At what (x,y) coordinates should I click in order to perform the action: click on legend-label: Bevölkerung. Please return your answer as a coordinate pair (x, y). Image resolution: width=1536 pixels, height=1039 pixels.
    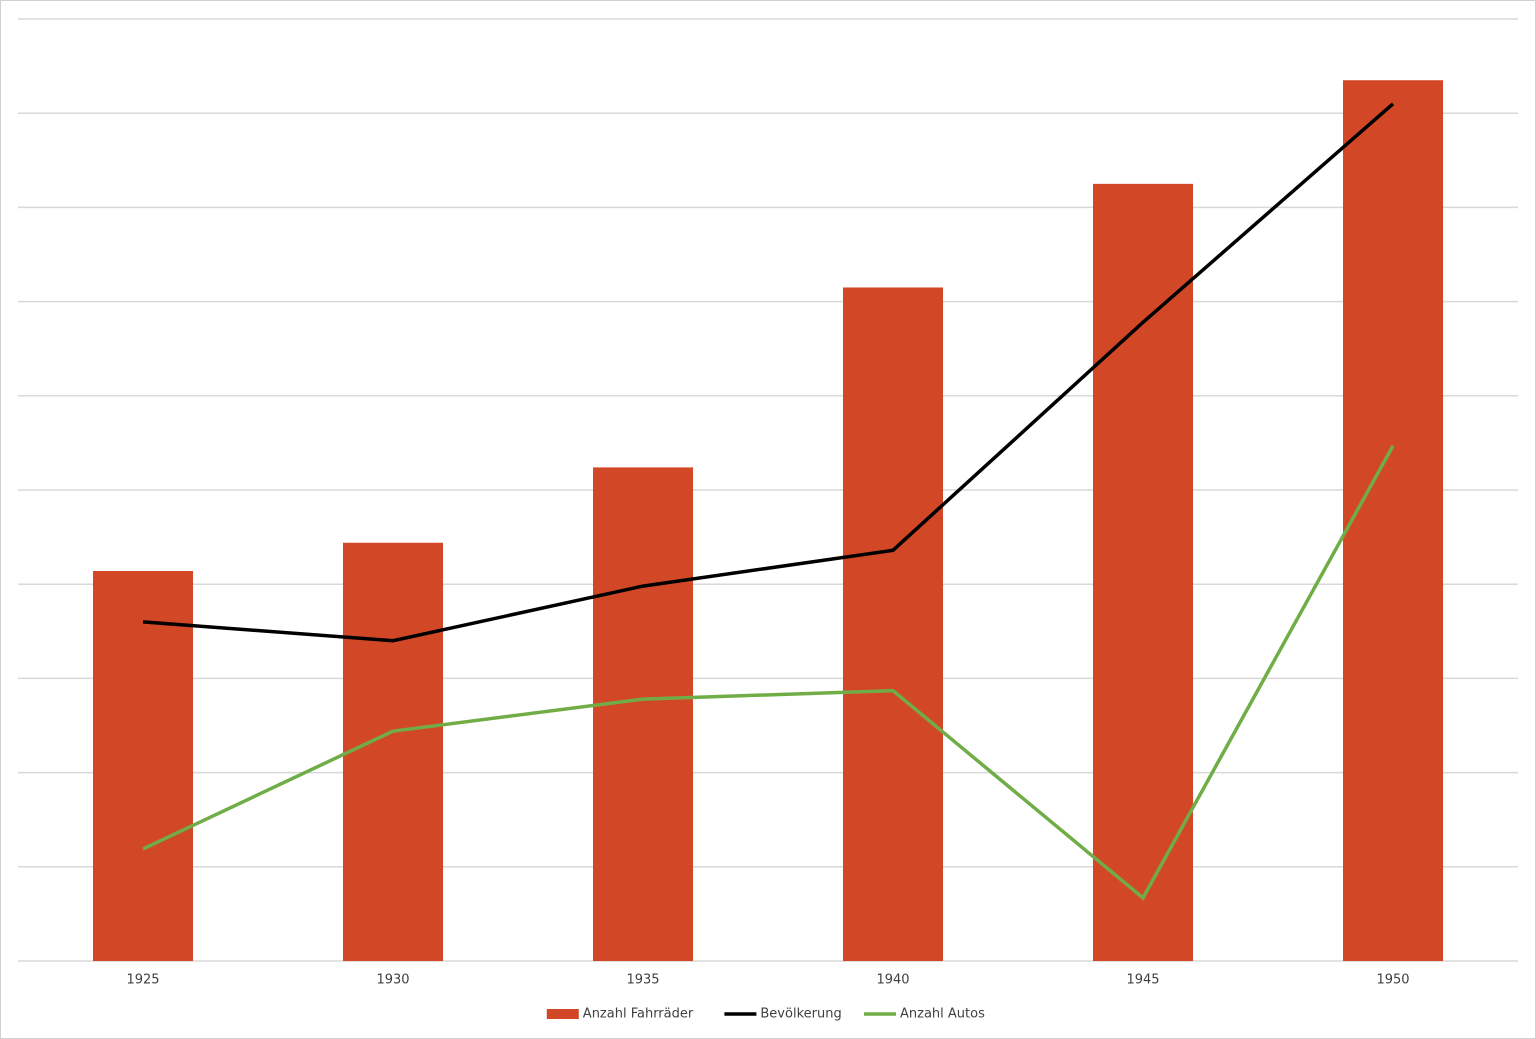
    Looking at the image, I should click on (800, 1014).